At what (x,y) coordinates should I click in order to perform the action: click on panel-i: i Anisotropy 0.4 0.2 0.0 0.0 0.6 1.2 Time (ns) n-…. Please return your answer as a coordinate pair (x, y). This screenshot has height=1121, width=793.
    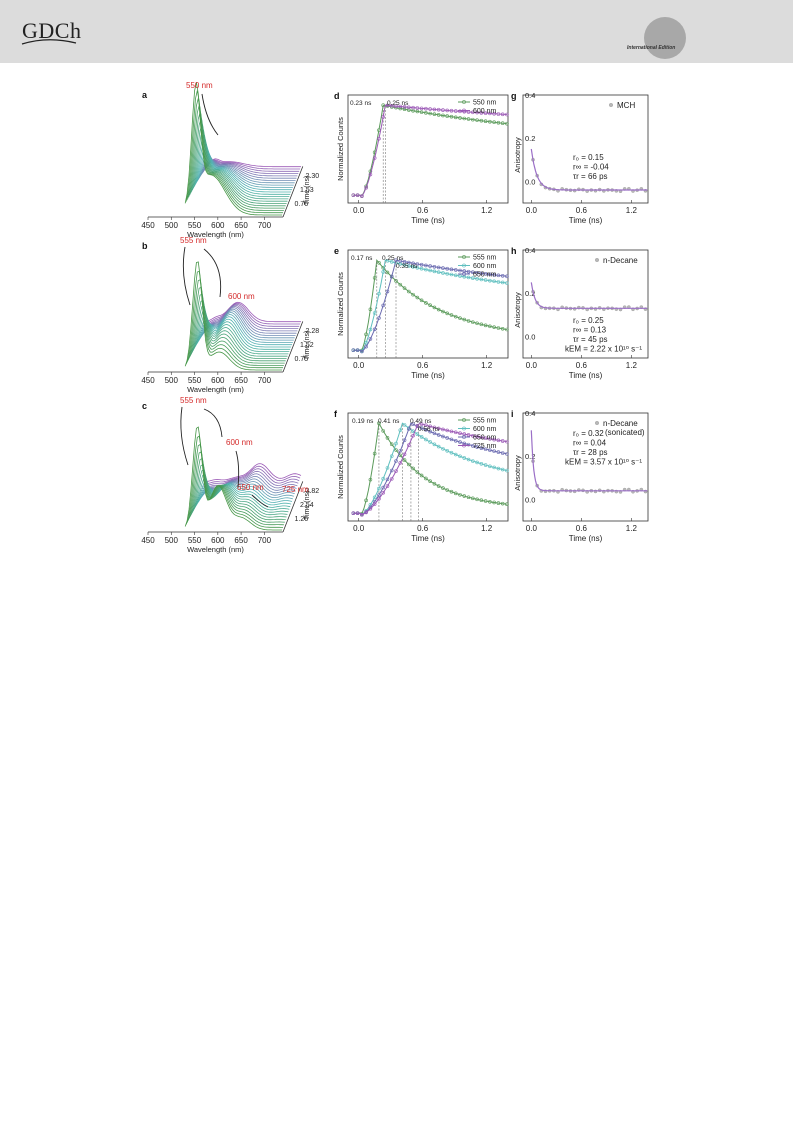
    Looking at the image, I should click on (580, 478).